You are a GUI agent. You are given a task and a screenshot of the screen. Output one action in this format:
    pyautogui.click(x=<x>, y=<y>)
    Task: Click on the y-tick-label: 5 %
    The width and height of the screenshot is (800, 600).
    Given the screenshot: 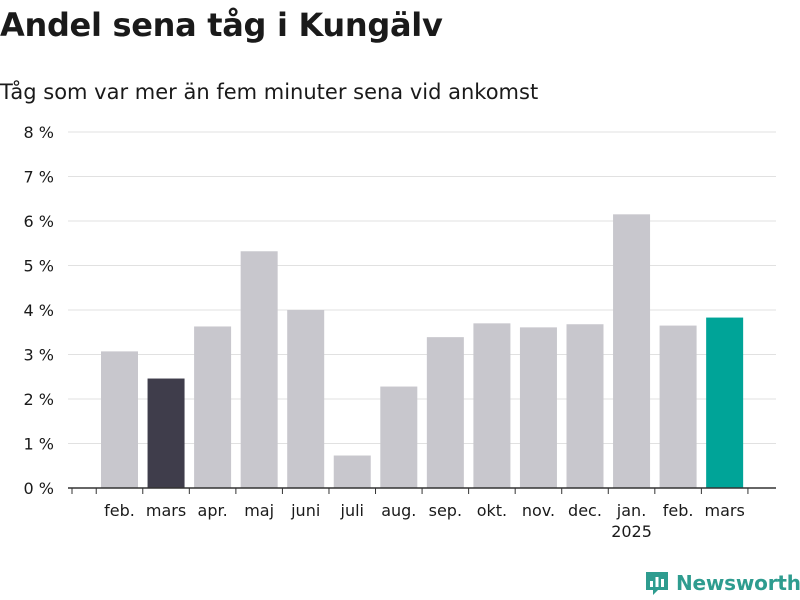 What is the action you would take?
    pyautogui.click(x=39, y=266)
    